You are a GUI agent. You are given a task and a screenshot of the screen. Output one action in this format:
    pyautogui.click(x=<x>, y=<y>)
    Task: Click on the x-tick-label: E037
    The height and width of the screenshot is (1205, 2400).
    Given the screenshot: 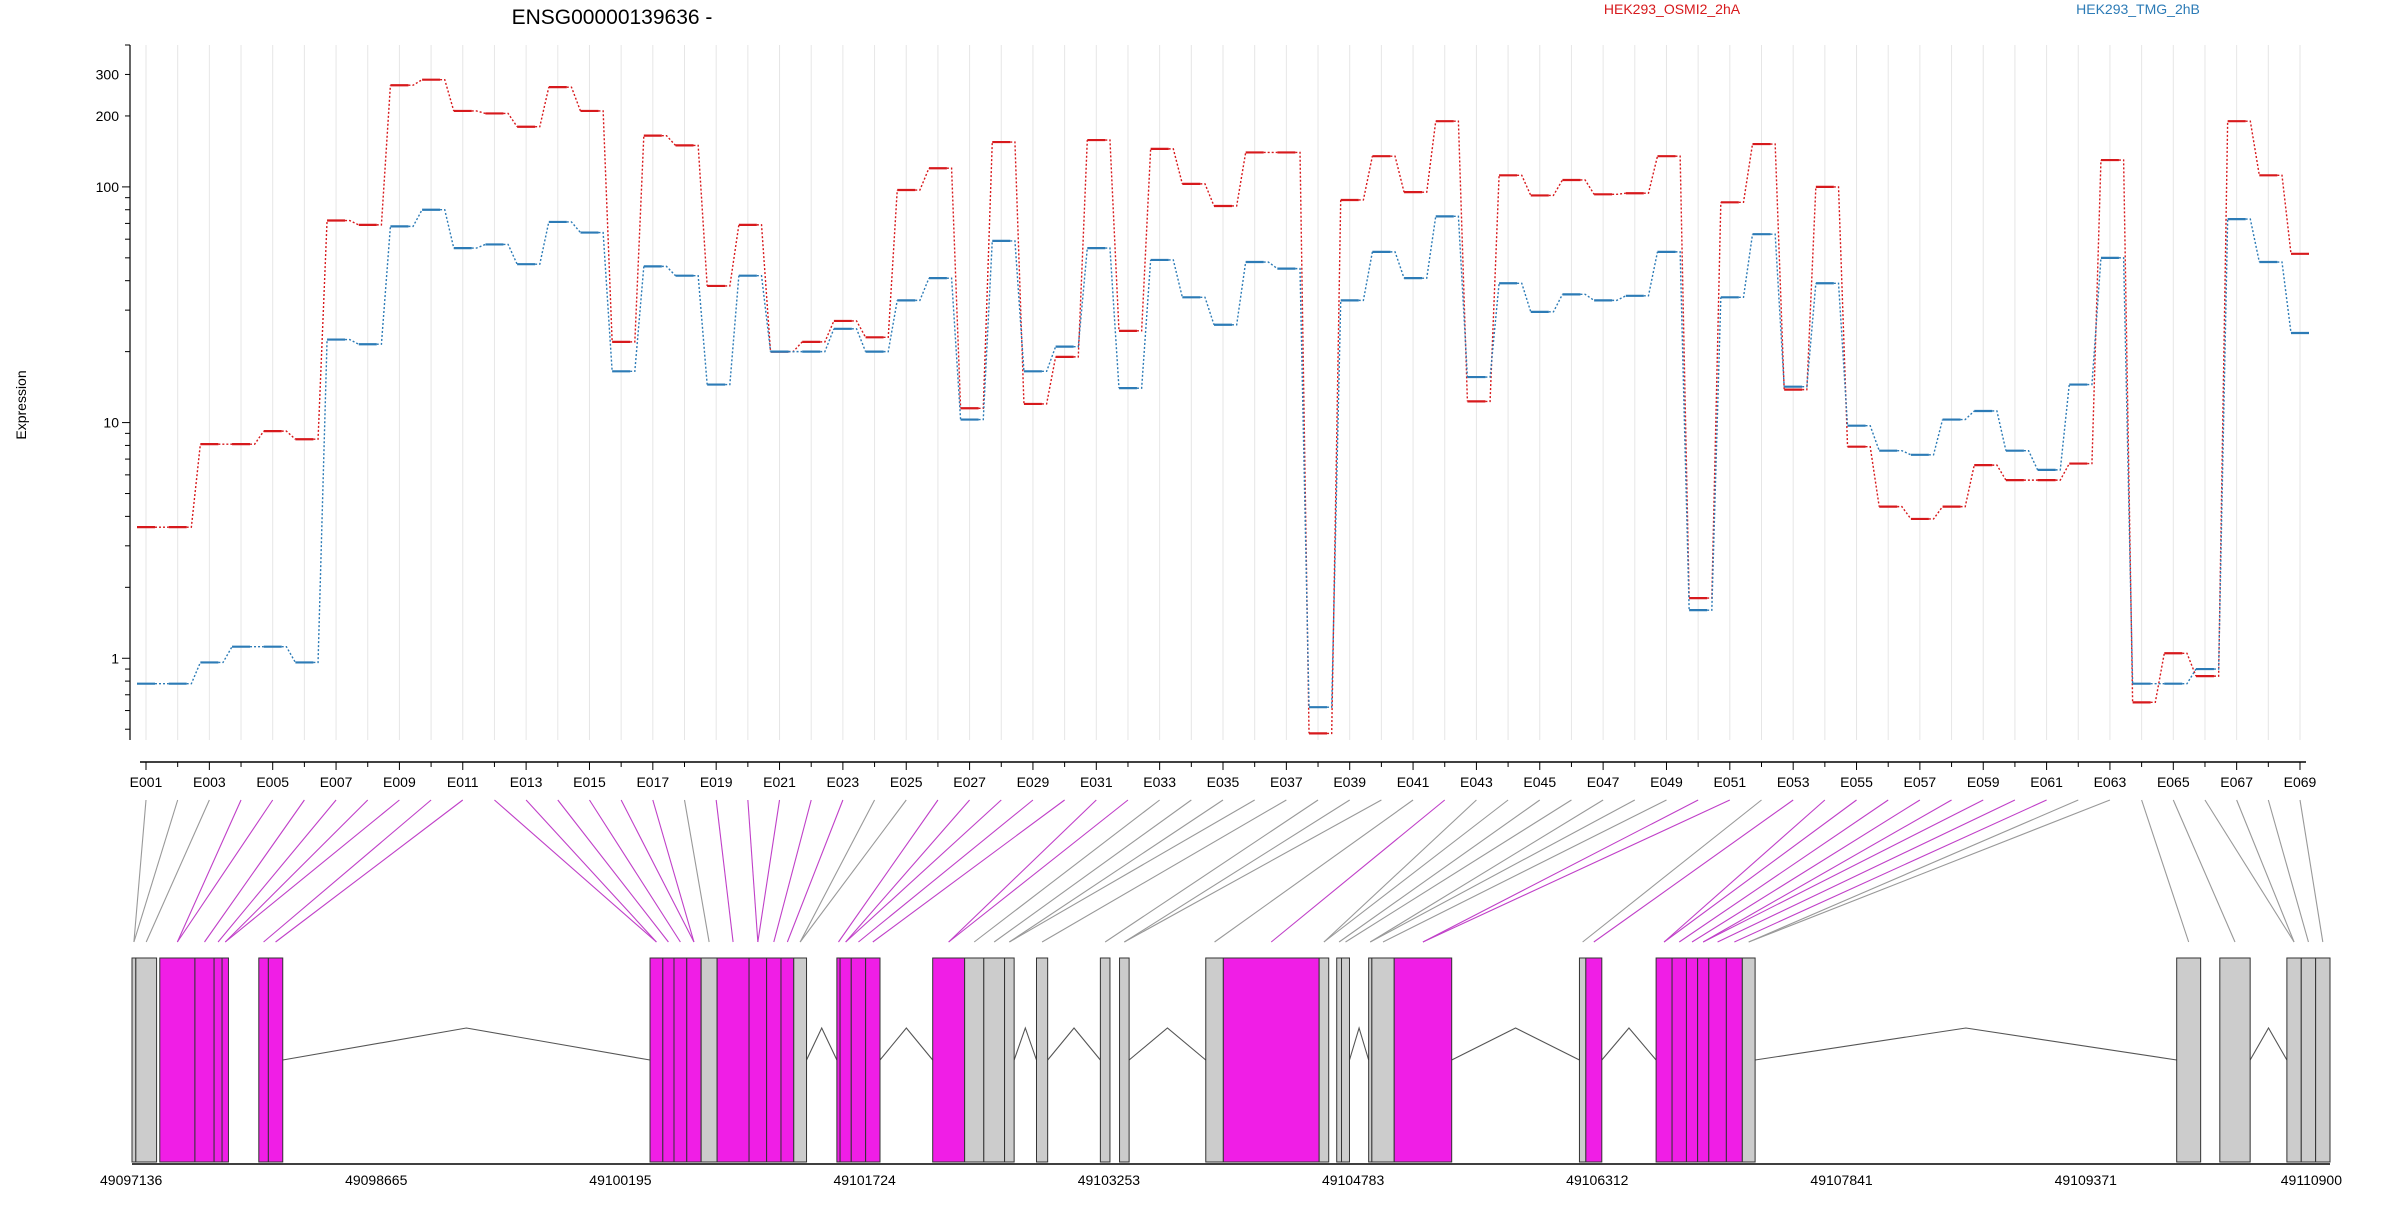 What is the action you would take?
    pyautogui.click(x=1286, y=782)
    